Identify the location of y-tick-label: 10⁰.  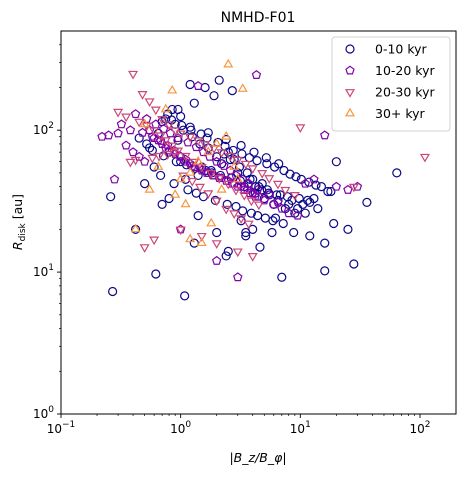
(43, 413).